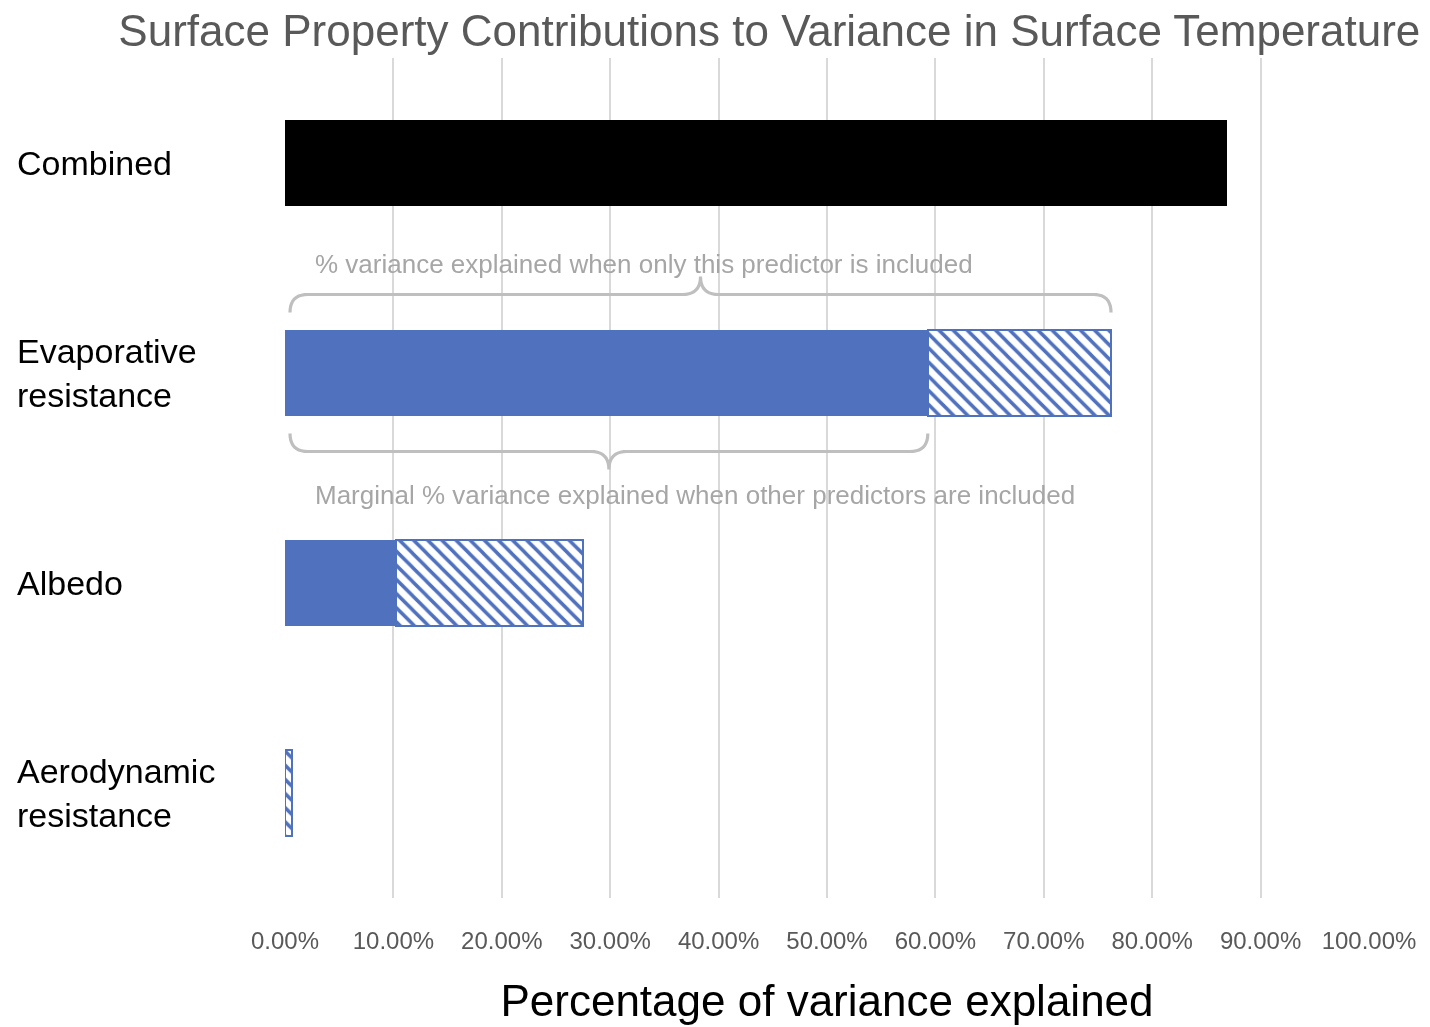 The height and width of the screenshot is (1027, 1430). Describe the element at coordinates (70, 582) in the screenshot. I see `y-tick-label: Albedo` at that location.